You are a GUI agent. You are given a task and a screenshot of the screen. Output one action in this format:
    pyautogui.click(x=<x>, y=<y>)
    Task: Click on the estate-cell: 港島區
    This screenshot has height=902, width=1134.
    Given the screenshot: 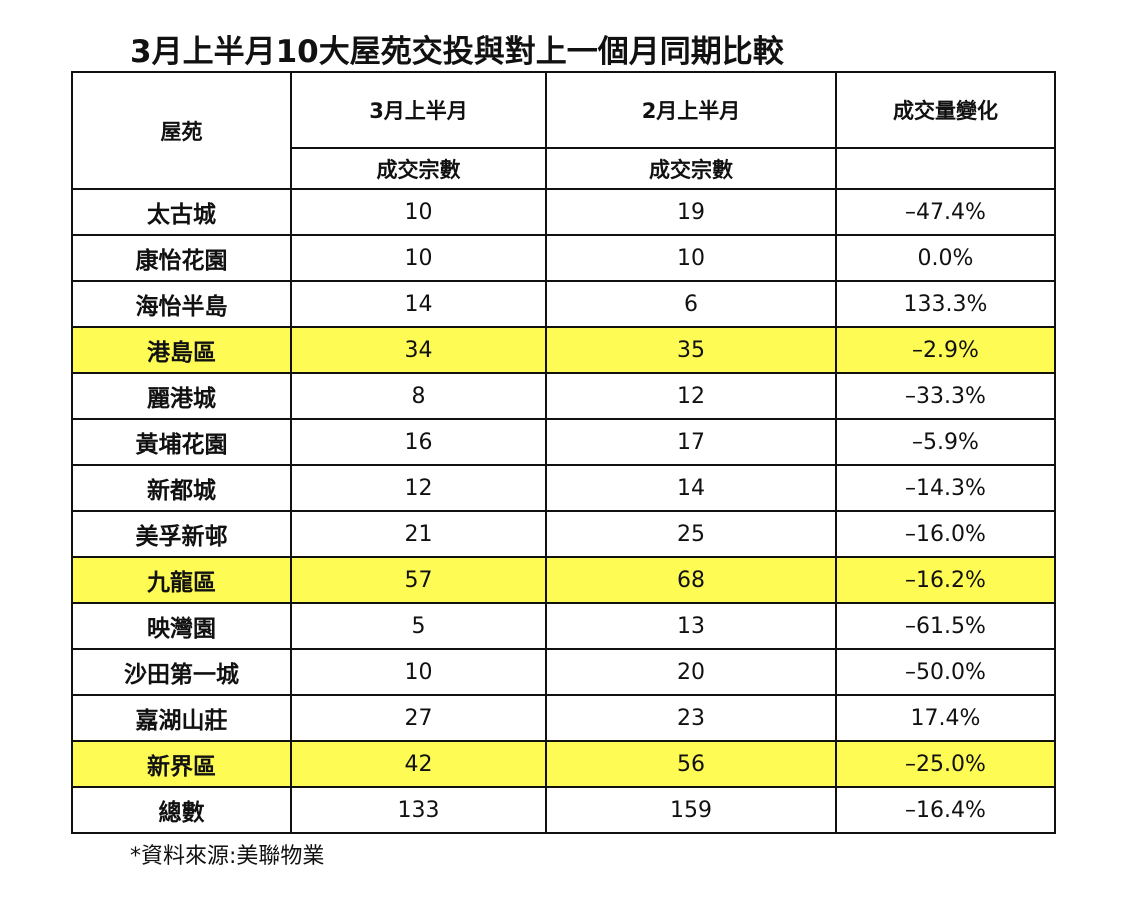 What is the action you would take?
    pyautogui.click(x=181, y=350)
    